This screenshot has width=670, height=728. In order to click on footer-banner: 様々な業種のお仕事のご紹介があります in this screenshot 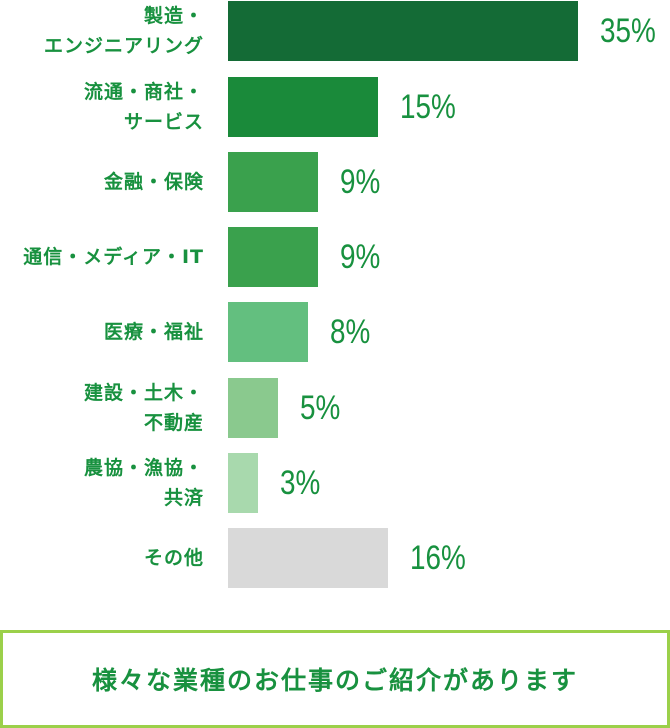, I will do `click(335, 679)`.